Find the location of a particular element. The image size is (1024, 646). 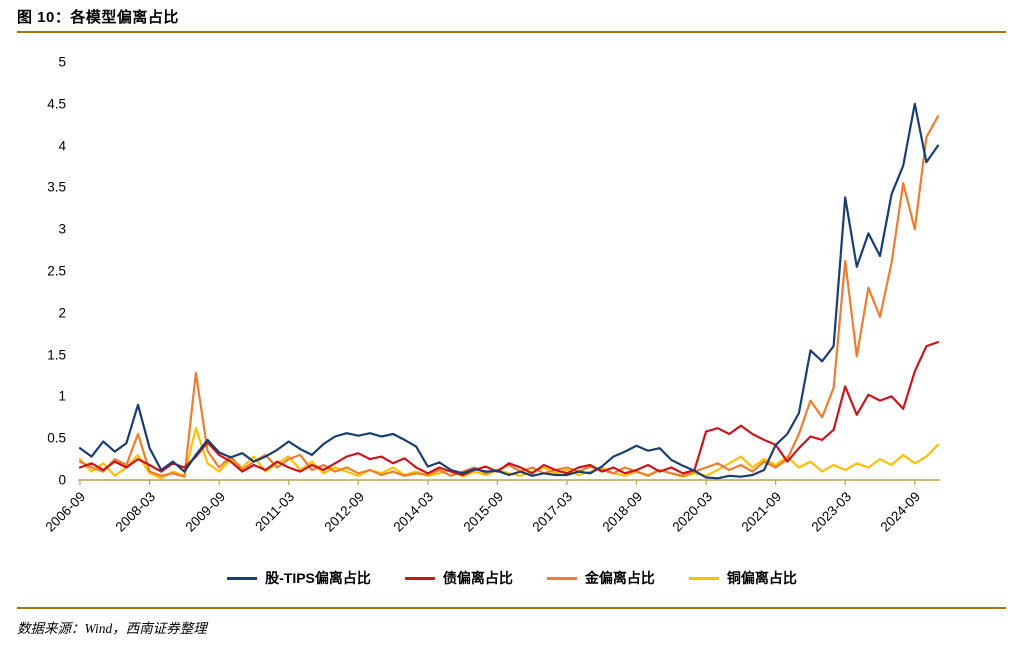

top-divider is located at coordinates (511, 32).